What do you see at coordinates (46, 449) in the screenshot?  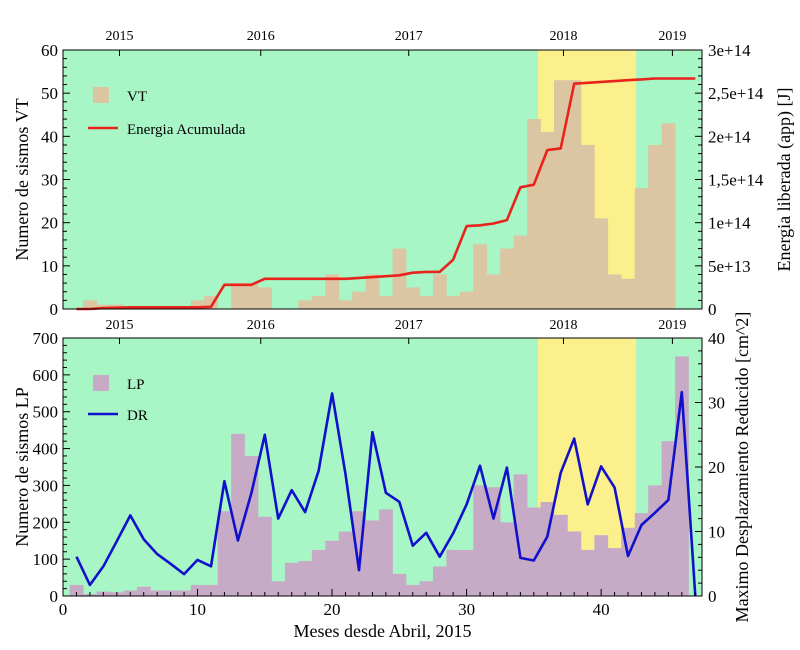 I see `y-tick-label: 400` at bounding box center [46, 449].